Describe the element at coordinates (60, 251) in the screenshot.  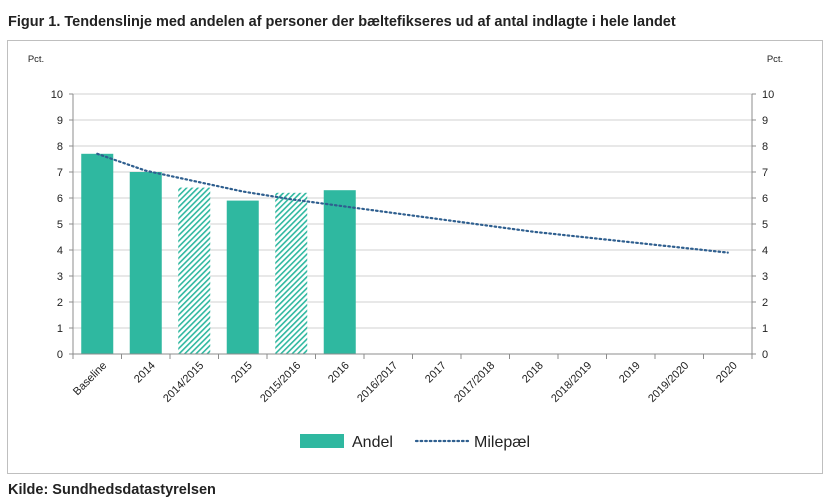
I see `y-tick-label-left: 4` at that location.